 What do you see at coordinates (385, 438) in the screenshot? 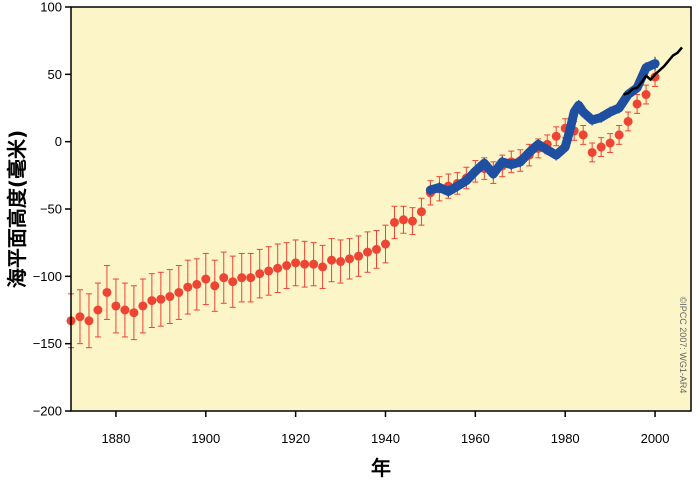
I see `x-tick-label: 1940` at bounding box center [385, 438].